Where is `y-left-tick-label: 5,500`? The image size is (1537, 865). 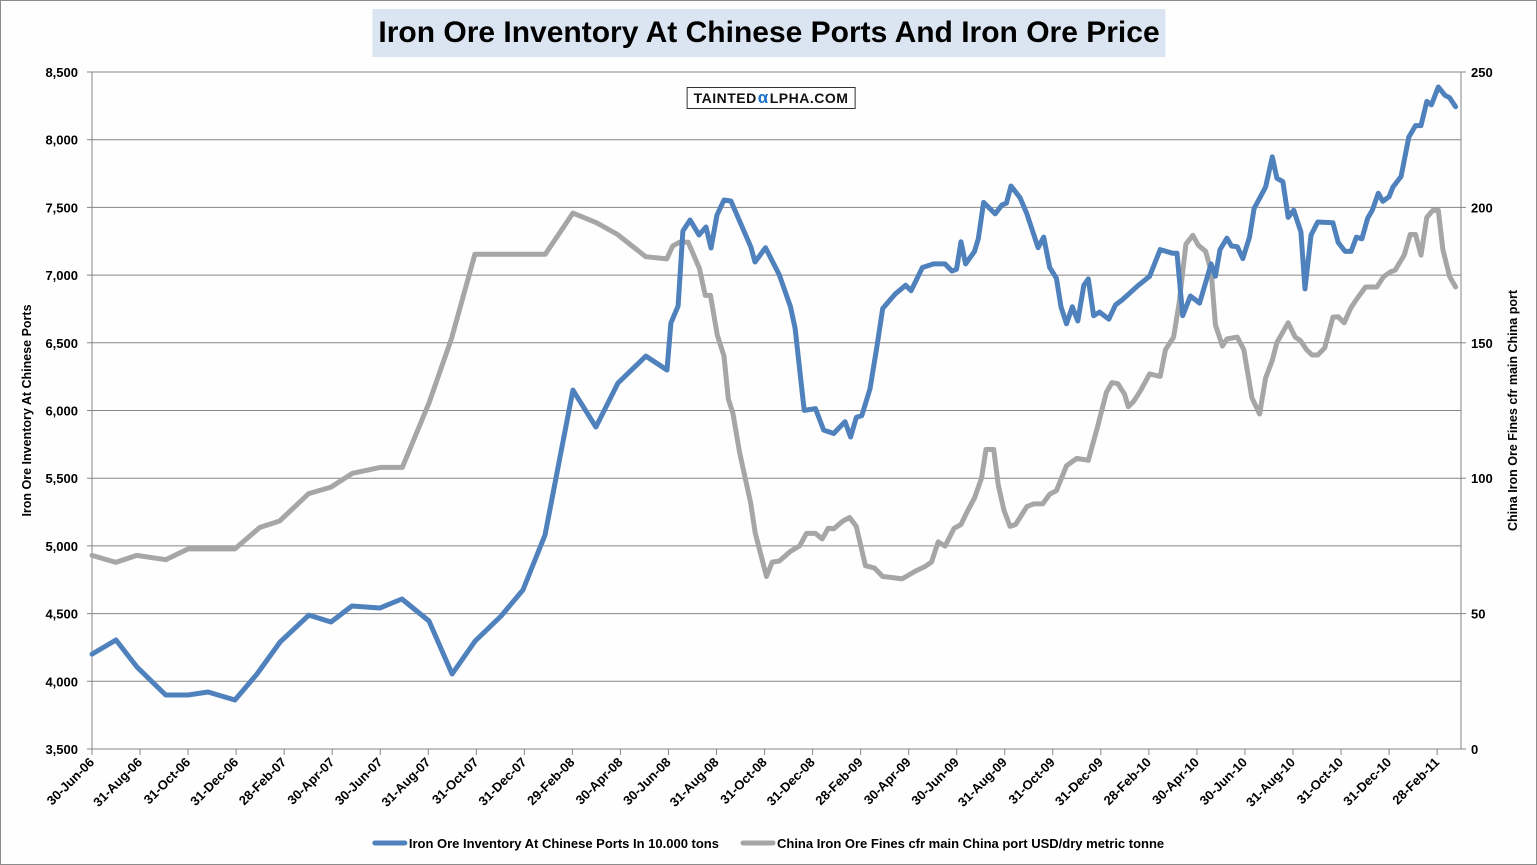 y-left-tick-label: 5,500 is located at coordinates (61, 478).